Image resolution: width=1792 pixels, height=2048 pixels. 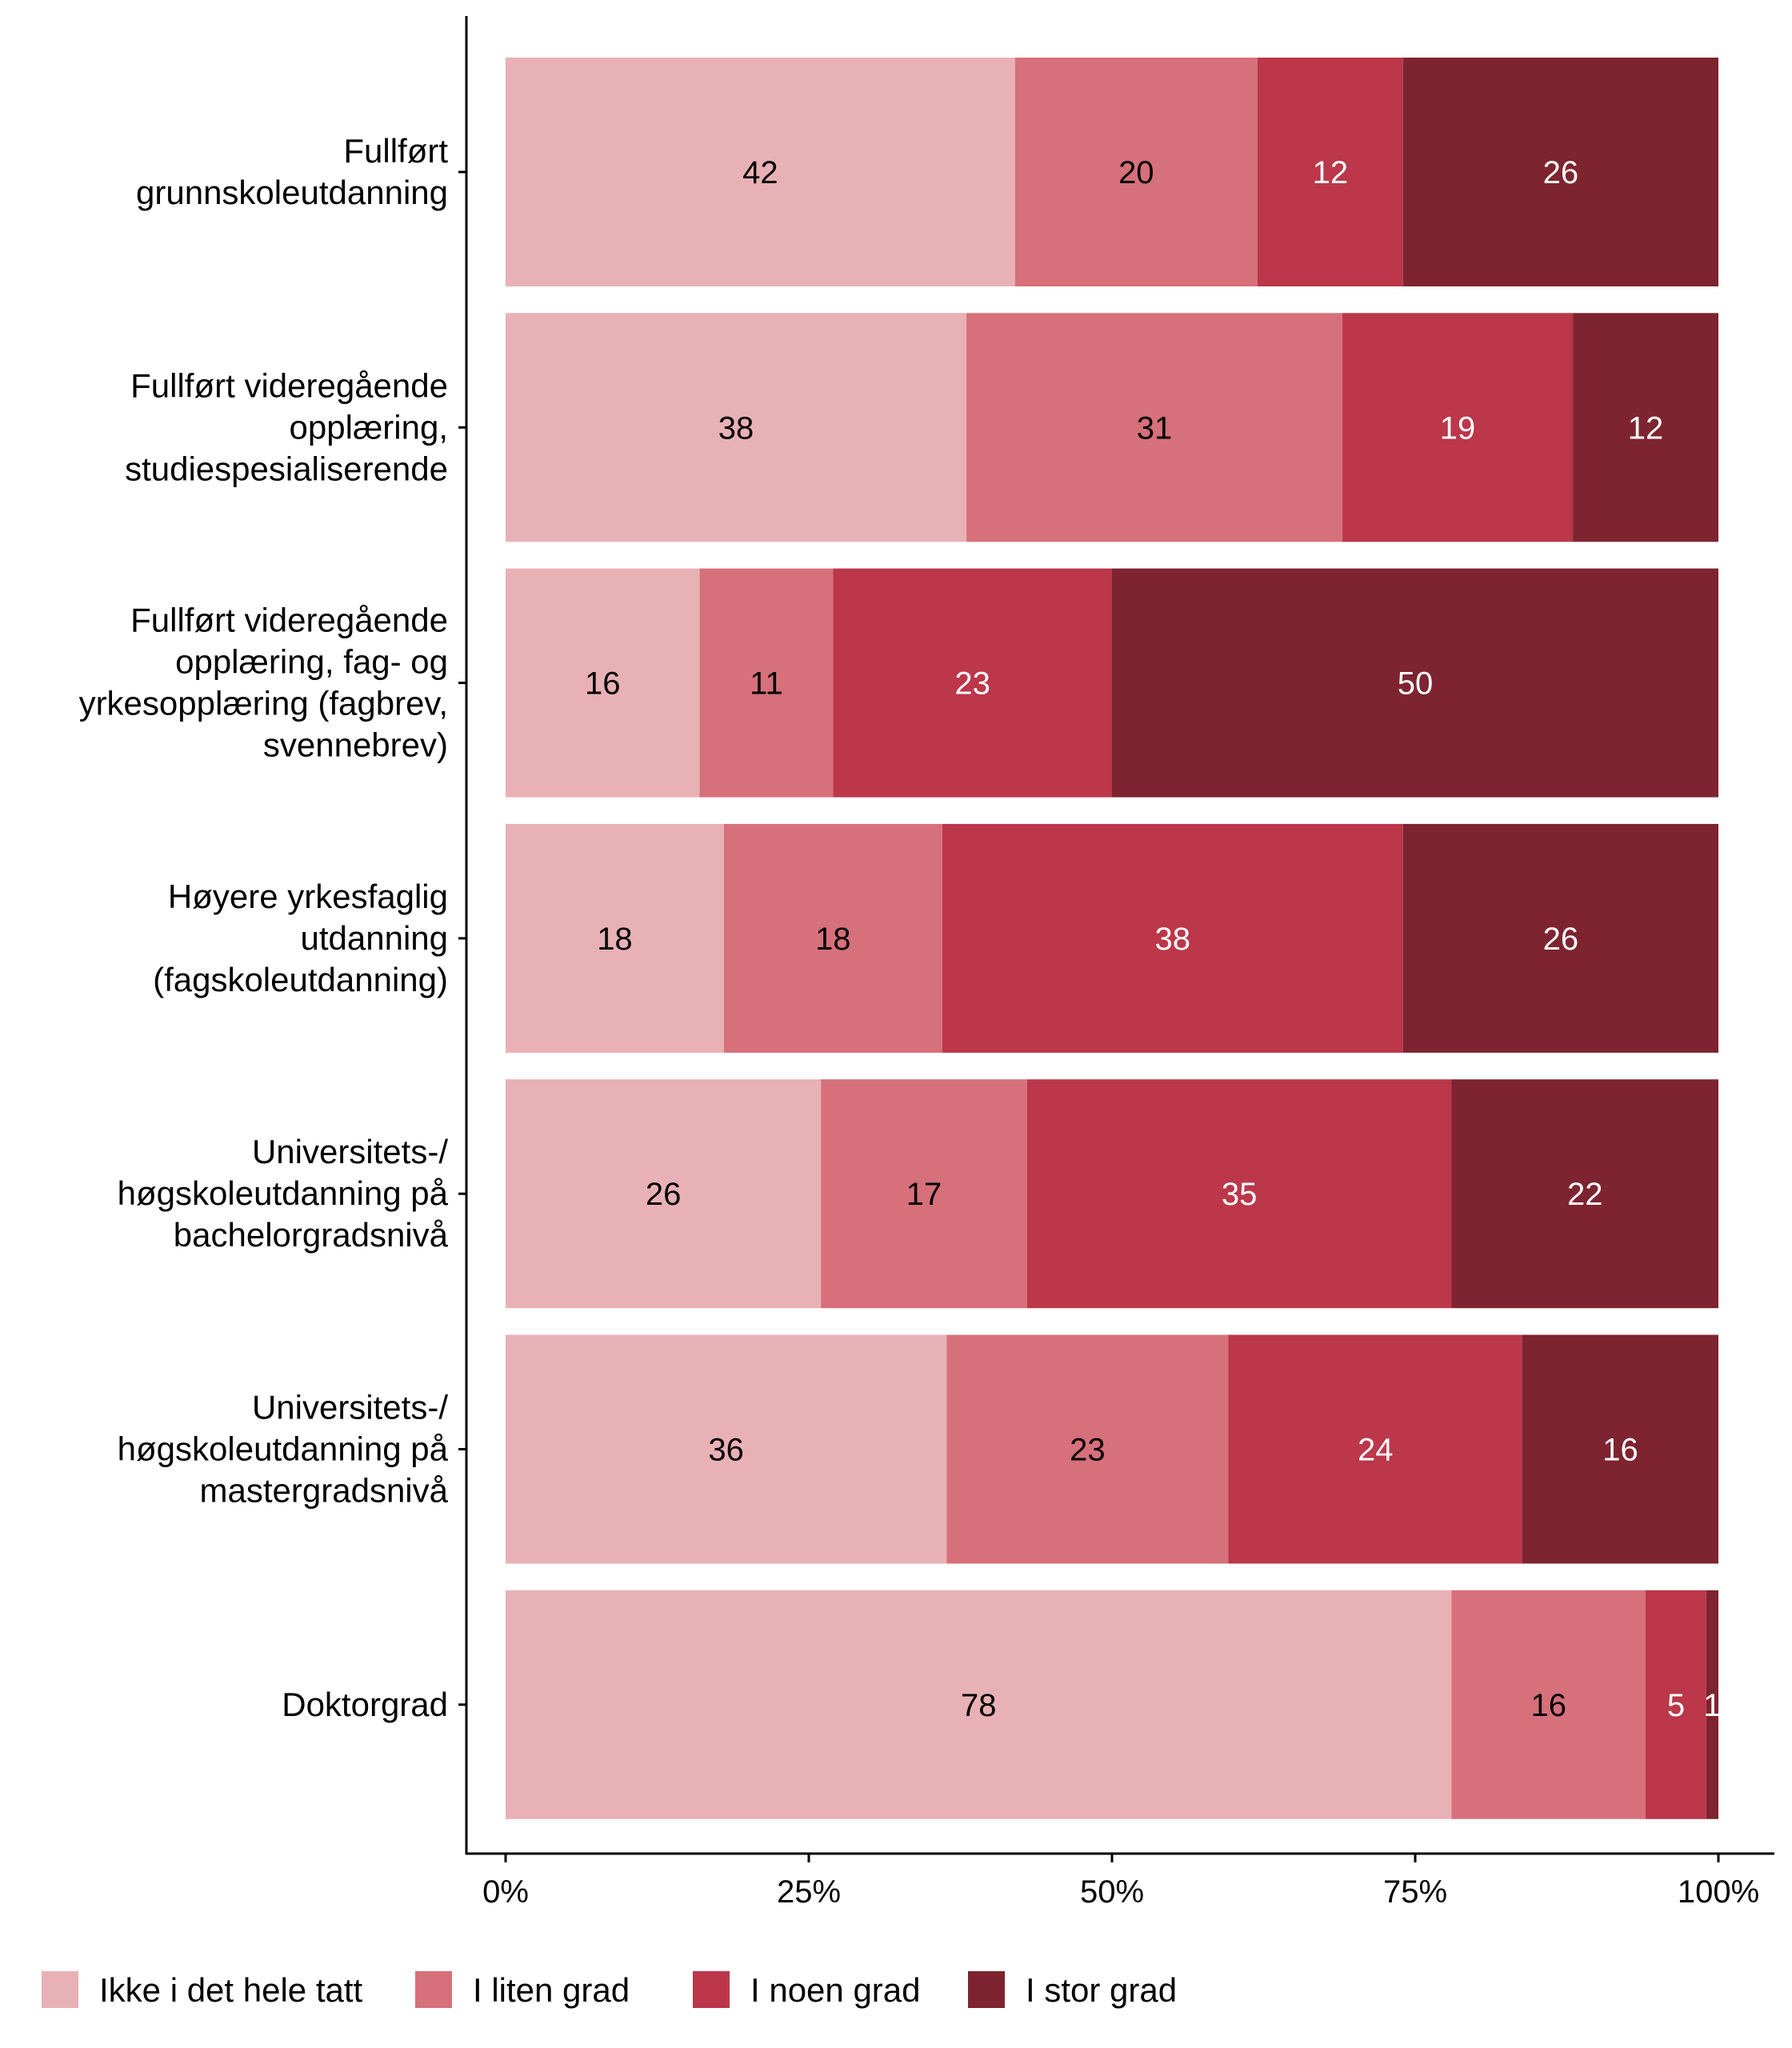 I want to click on x-tick-label: 50%, so click(x=1112, y=1892).